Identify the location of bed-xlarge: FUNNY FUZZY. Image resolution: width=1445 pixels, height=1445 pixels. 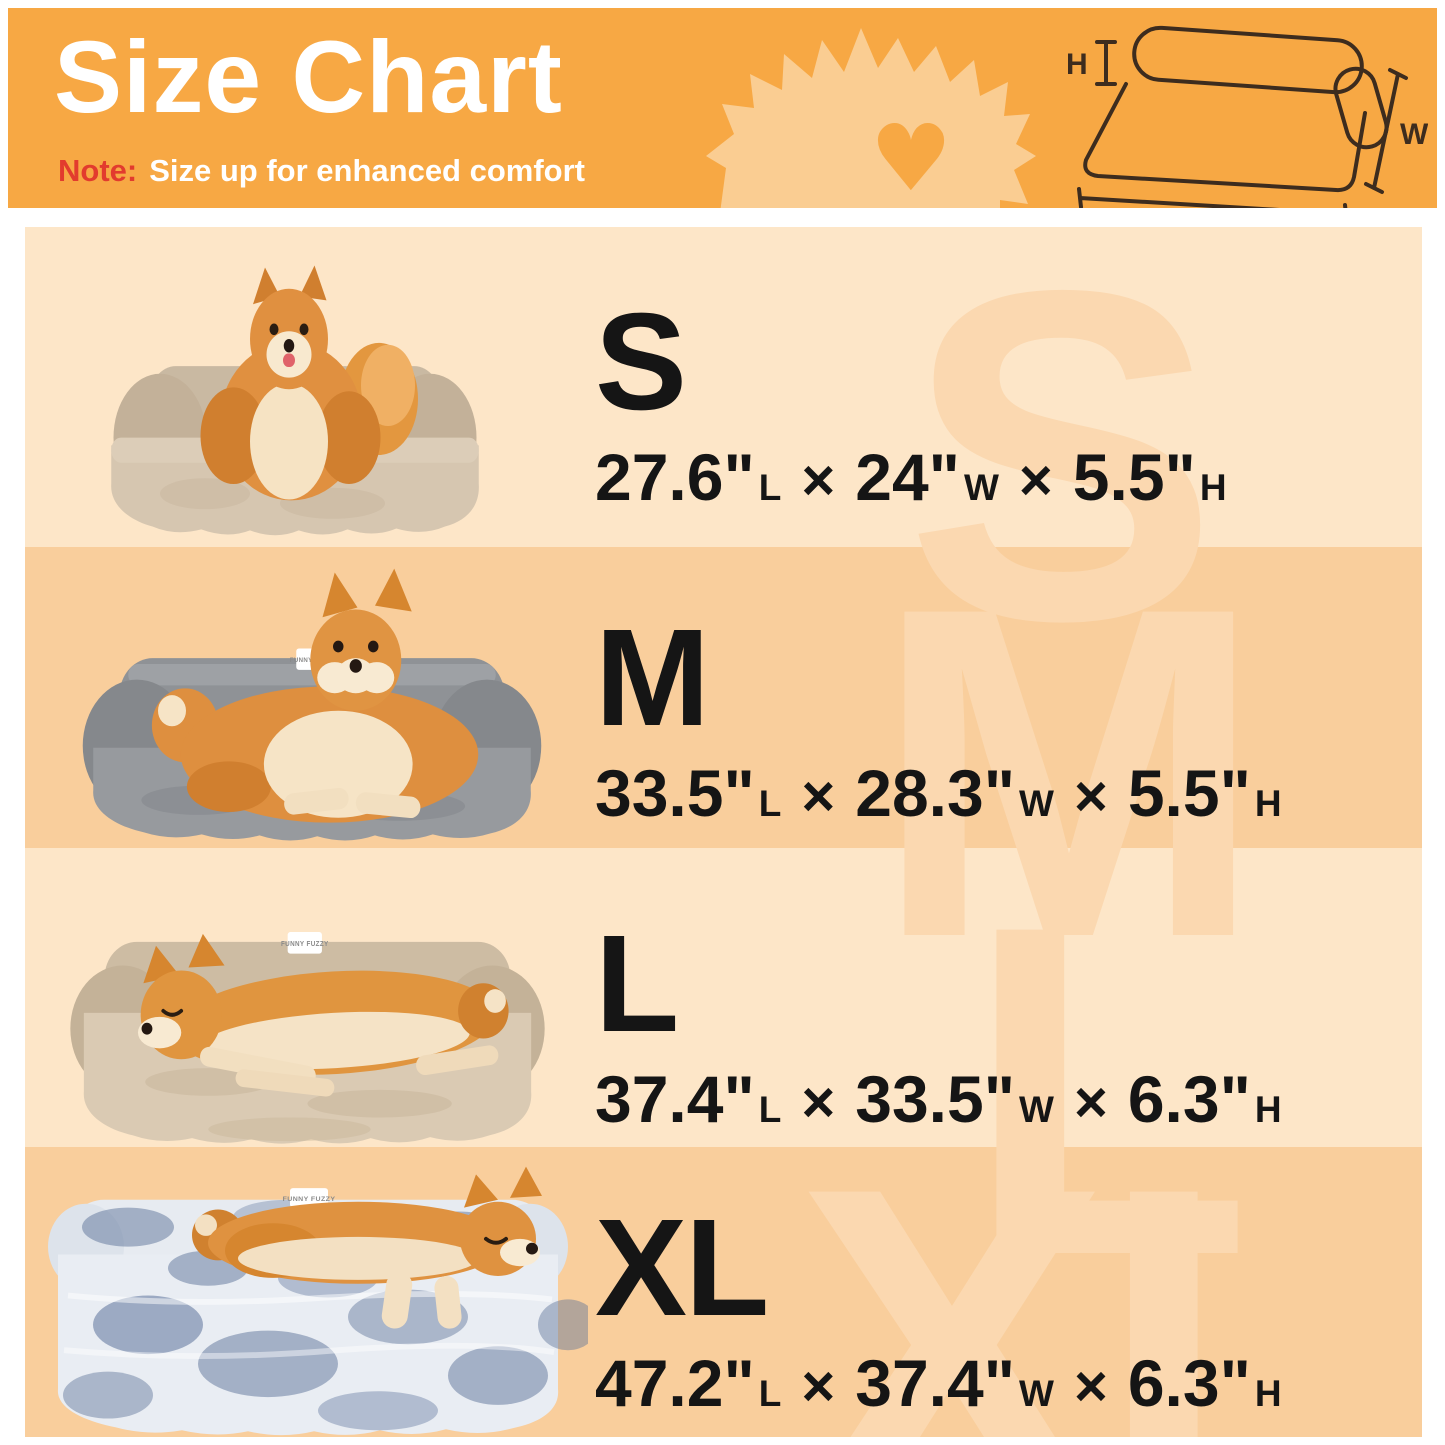
(318, 1312).